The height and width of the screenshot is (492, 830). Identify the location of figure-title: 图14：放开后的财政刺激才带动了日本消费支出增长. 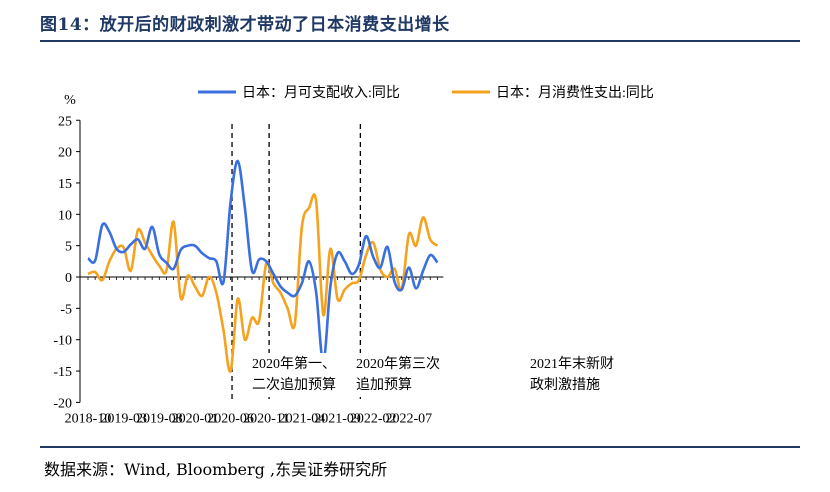
(245, 25).